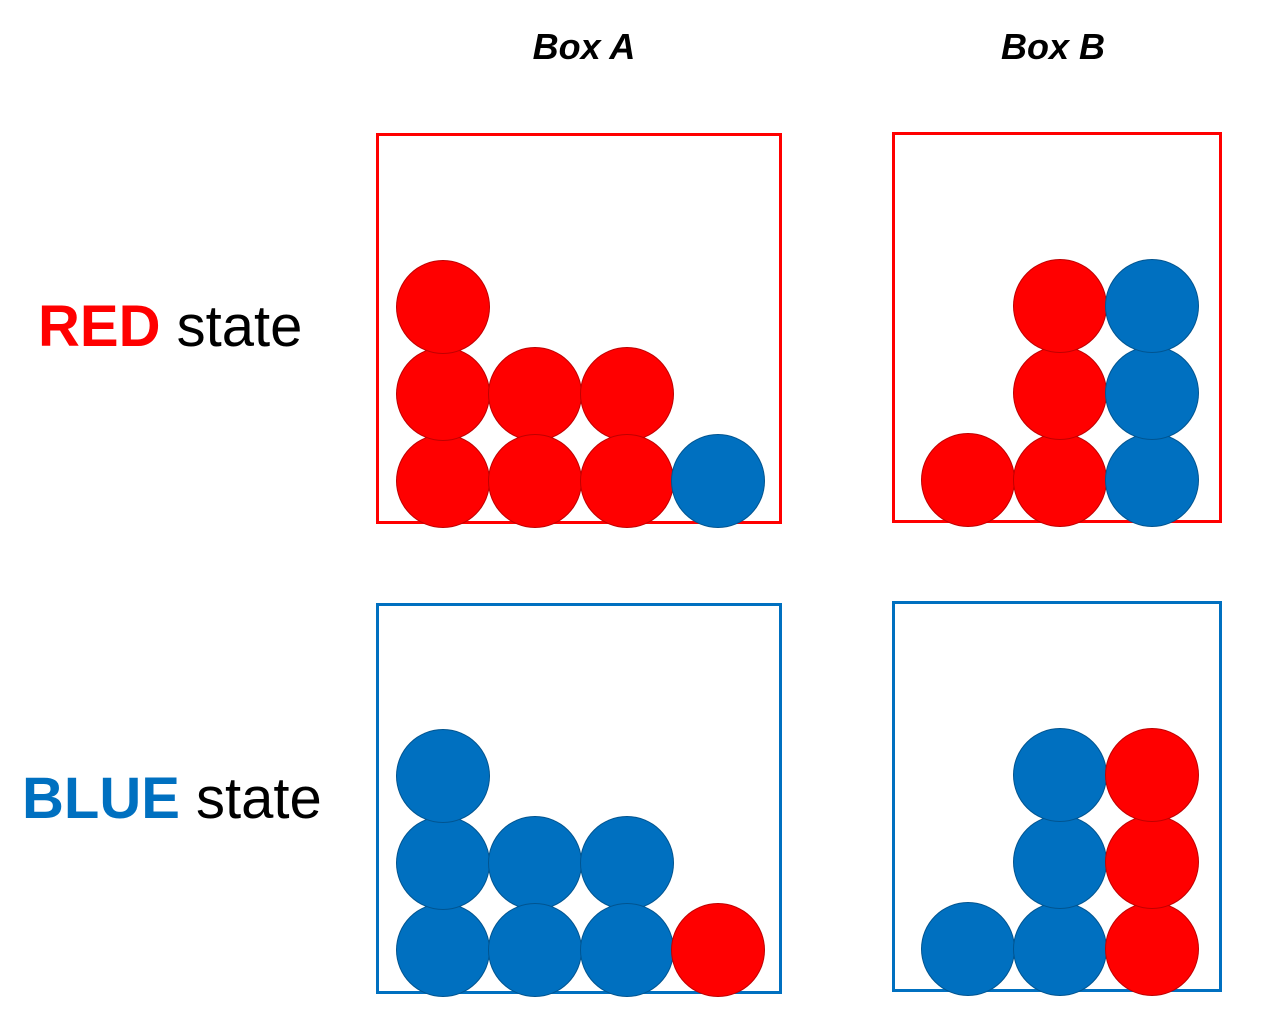 The image size is (1265, 1018). I want to click on column-header-box-a: Box A, so click(584, 46).